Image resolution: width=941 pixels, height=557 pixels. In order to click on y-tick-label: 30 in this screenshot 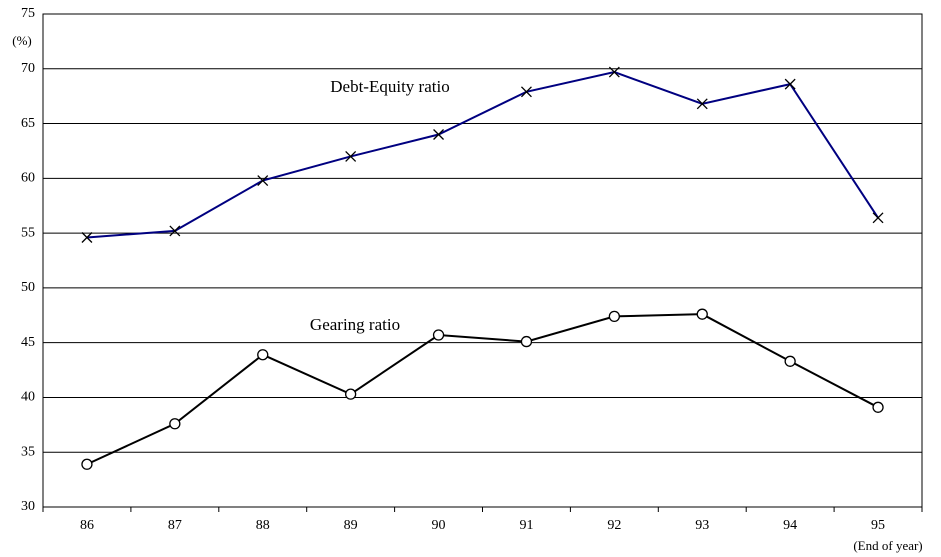, I will do `click(28, 506)`.